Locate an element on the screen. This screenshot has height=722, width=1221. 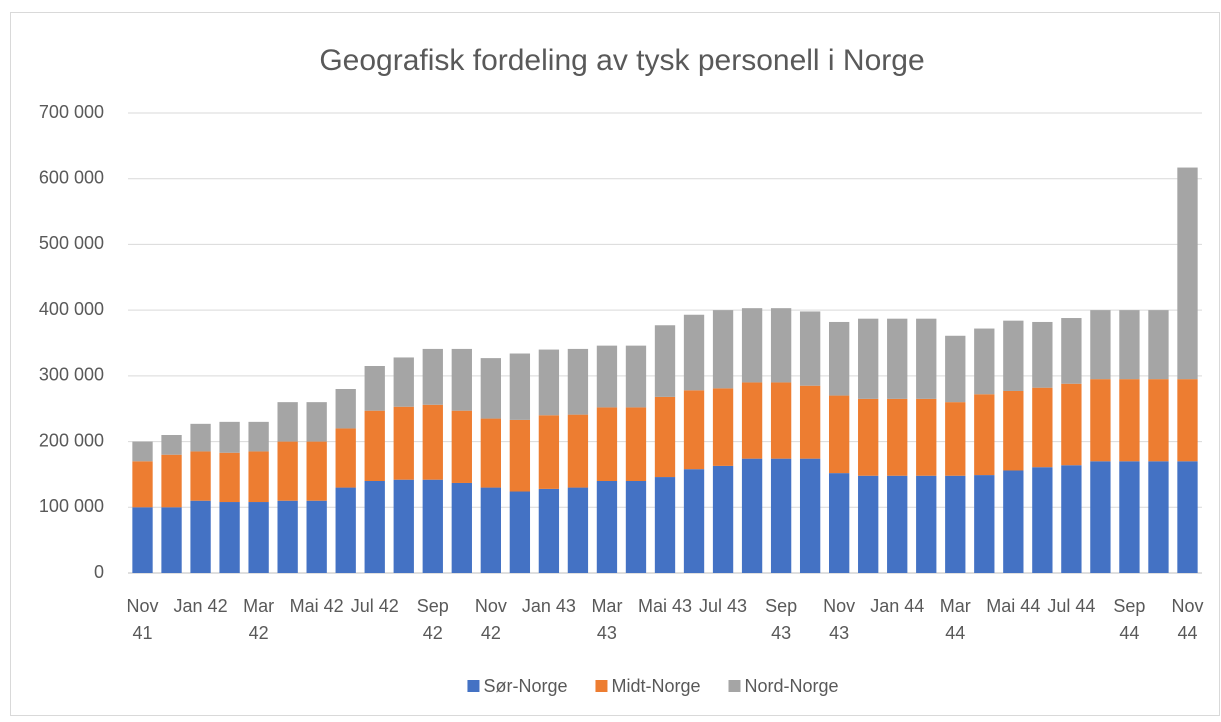
y-tick-label: 500 000 is located at coordinates (71, 243).